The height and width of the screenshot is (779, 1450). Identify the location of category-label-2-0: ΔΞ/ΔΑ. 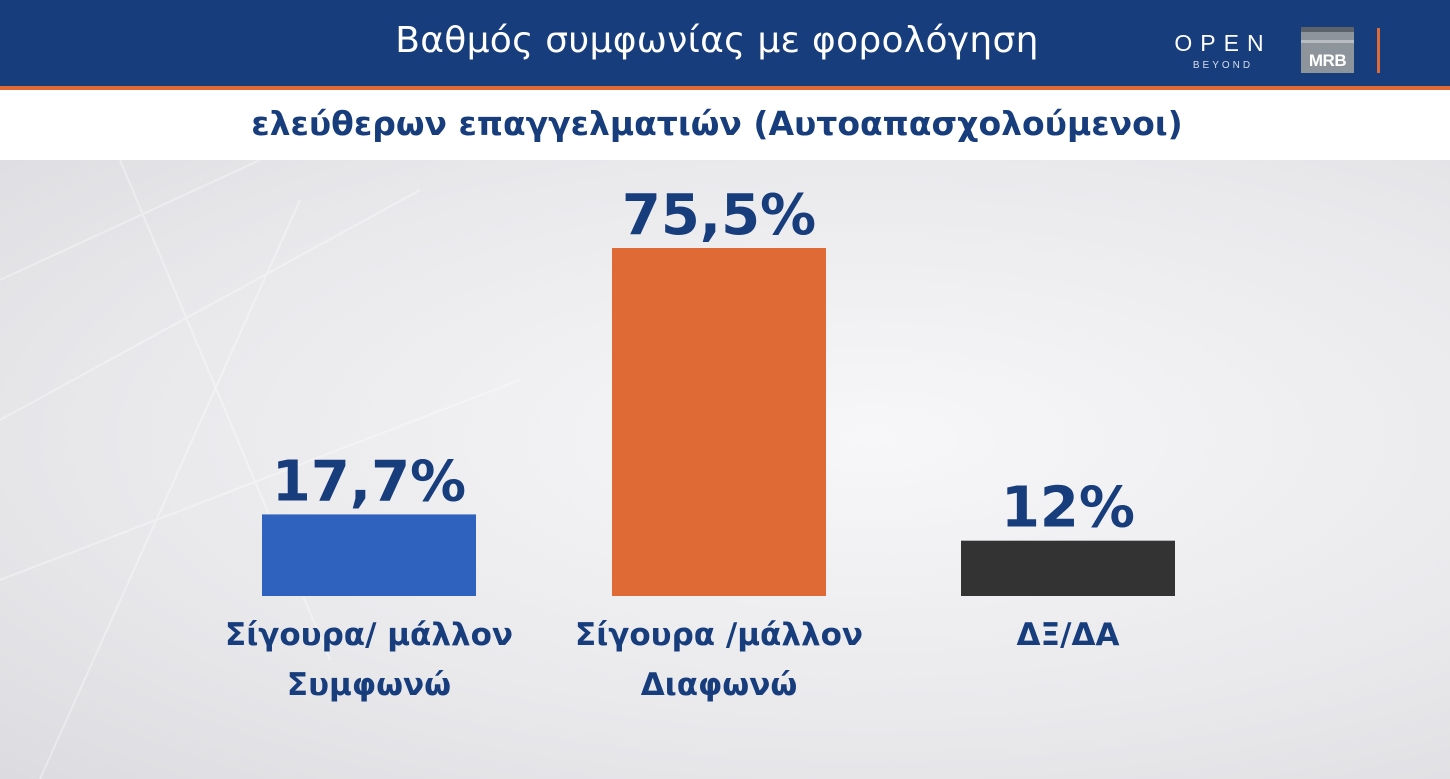
(1068, 635).